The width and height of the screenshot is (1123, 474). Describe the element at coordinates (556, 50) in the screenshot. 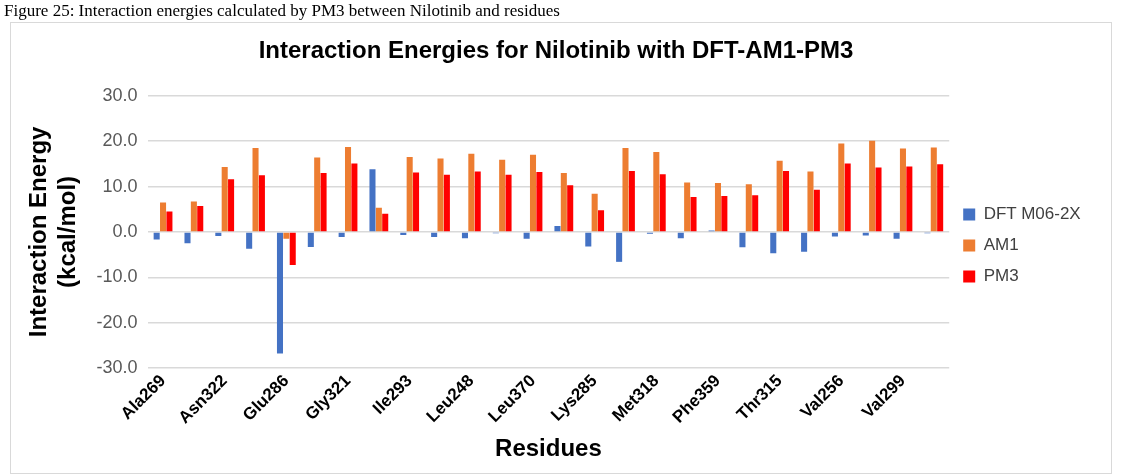

I see `chart-title: Interaction Energies for Nilotinib with DFT-AM1-PM3` at that location.